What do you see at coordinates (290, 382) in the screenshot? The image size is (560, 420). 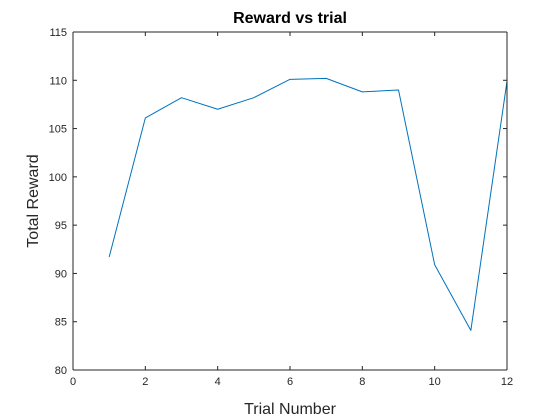 I see `x-tick-label: 6` at bounding box center [290, 382].